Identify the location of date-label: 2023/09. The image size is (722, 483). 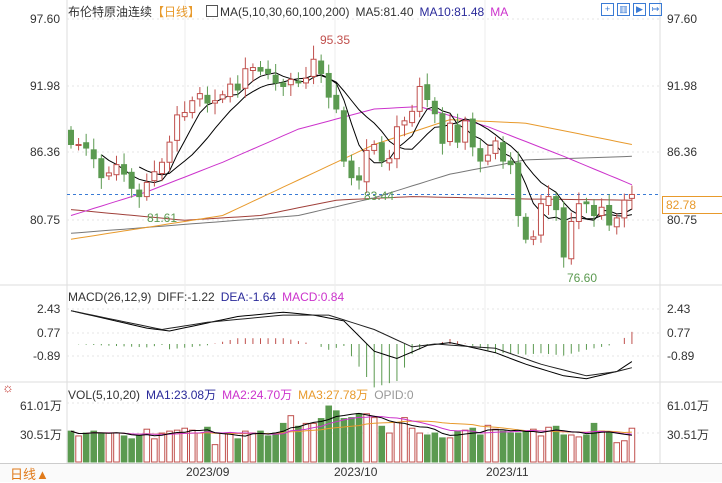
(208, 472).